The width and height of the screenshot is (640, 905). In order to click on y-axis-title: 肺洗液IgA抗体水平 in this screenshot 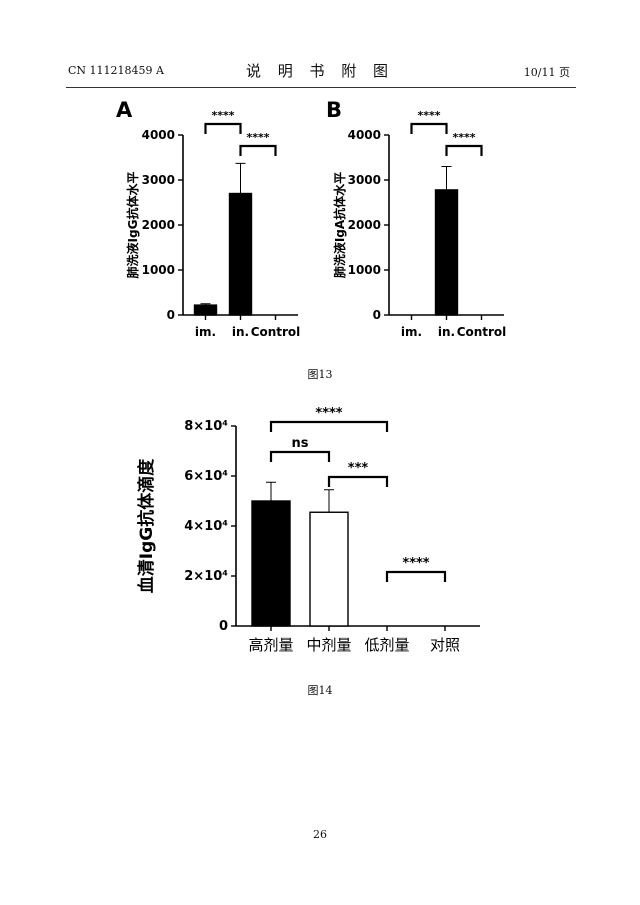, I will do `click(339, 225)`.